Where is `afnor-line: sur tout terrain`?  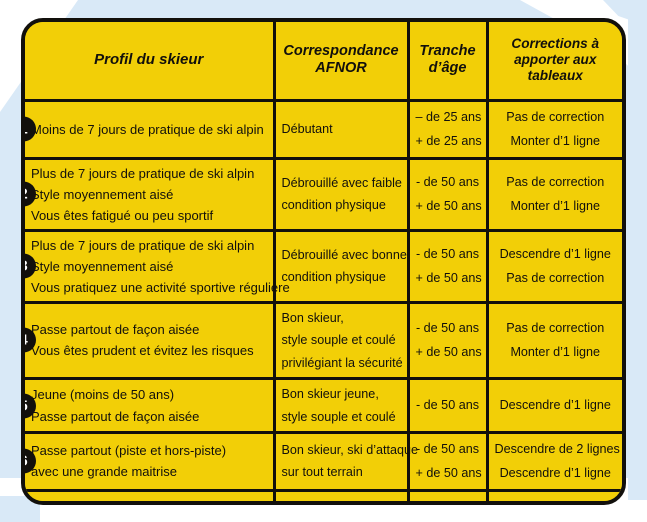
afnor-line: sur tout terrain is located at coordinates (322, 472).